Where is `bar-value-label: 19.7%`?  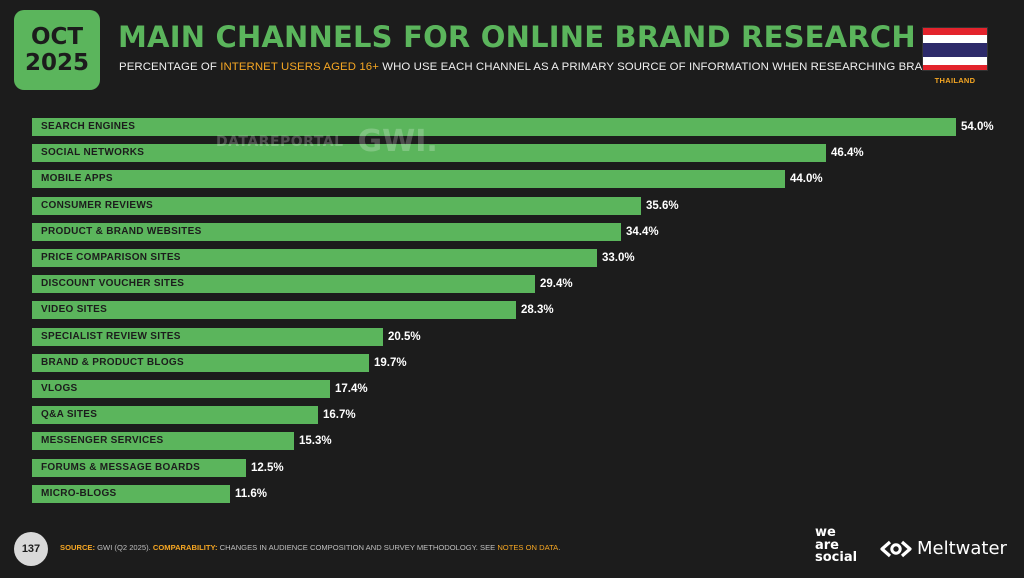
bar-value-label: 19.7% is located at coordinates (390, 363).